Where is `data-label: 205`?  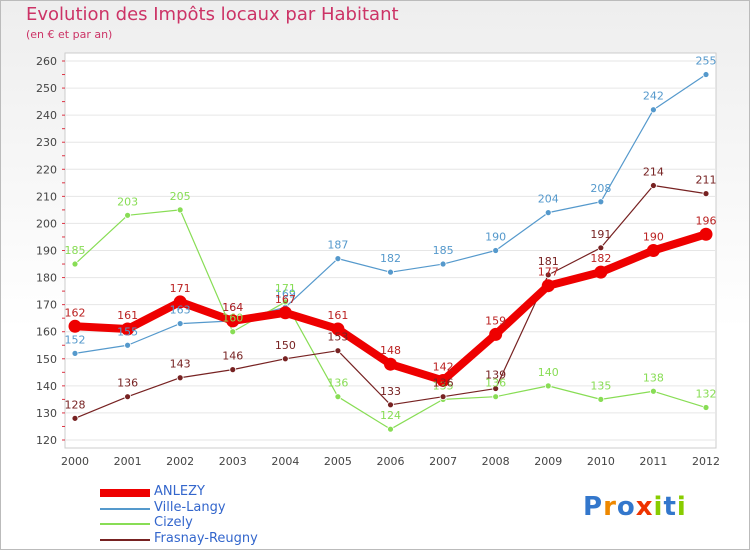
data-label: 205 is located at coordinates (180, 196).